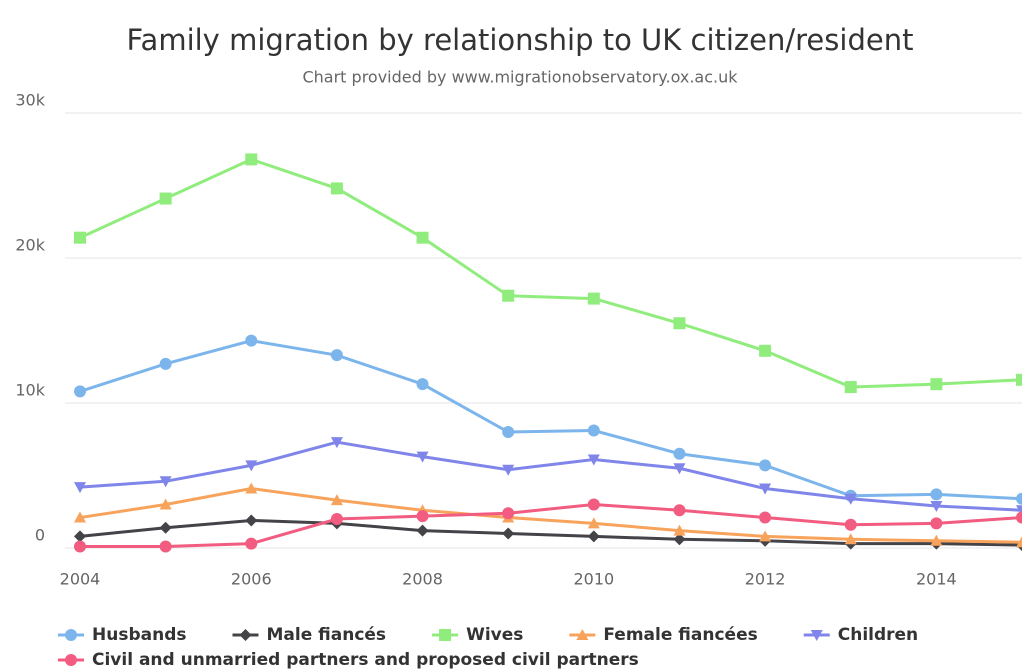 The height and width of the screenshot is (671, 1022). Describe the element at coordinates (765, 579) in the screenshot. I see `x-tick-label: 2012` at that location.